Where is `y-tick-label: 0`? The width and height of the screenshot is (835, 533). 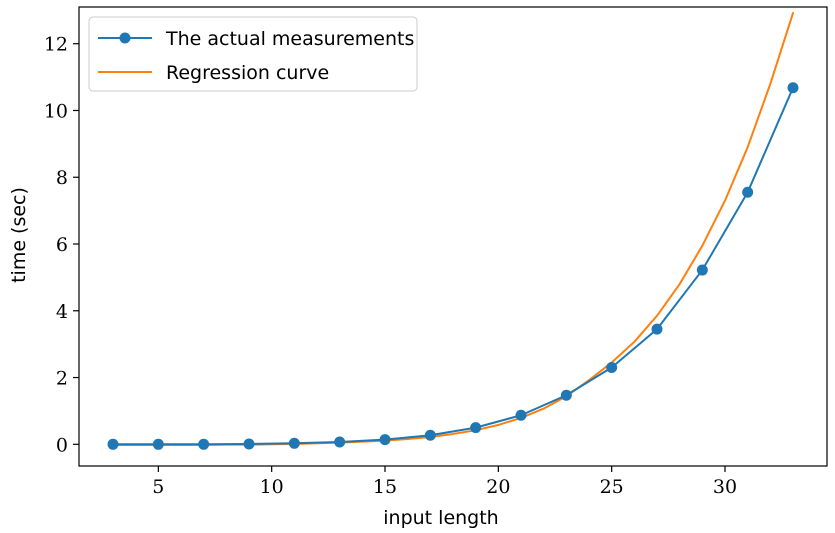 y-tick-label: 0 is located at coordinates (62, 445).